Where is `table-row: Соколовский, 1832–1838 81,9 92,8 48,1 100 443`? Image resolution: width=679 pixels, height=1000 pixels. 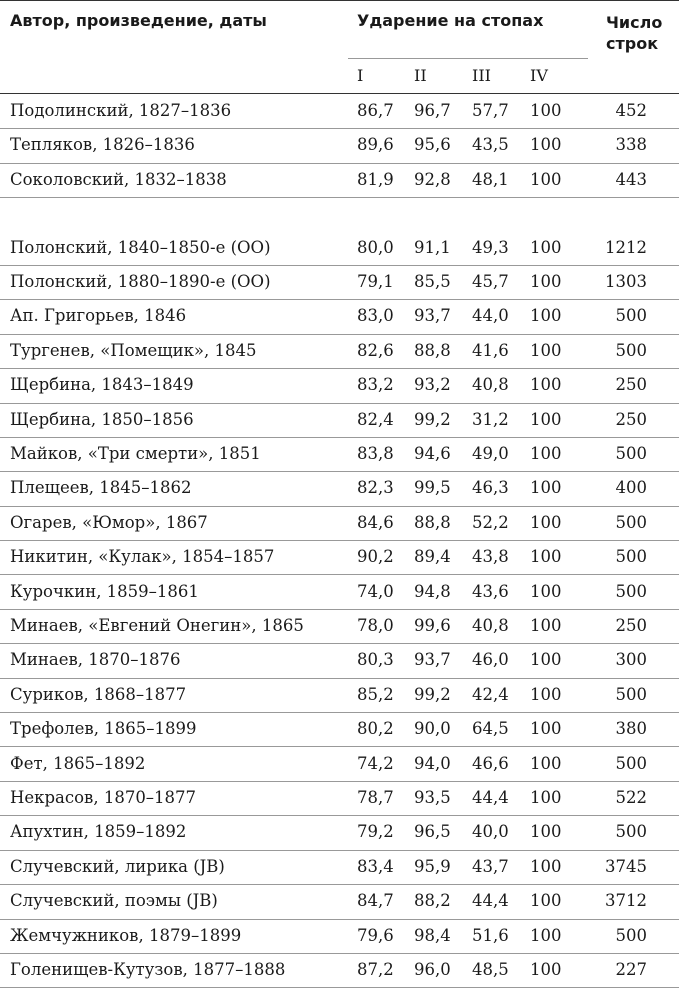 table-row: Соколовский, 1832–1838 81,9 92,8 48,1 100 443 is located at coordinates (339, 180).